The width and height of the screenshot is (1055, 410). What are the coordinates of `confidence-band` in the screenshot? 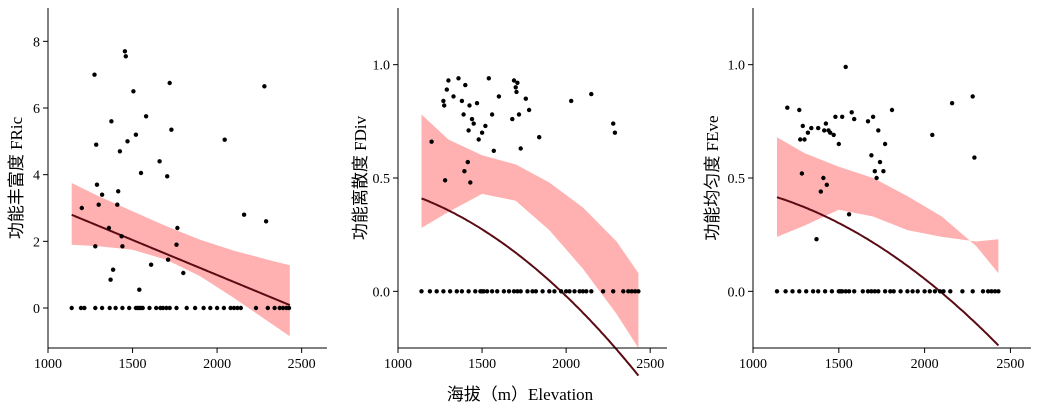 It's located at (888, 205).